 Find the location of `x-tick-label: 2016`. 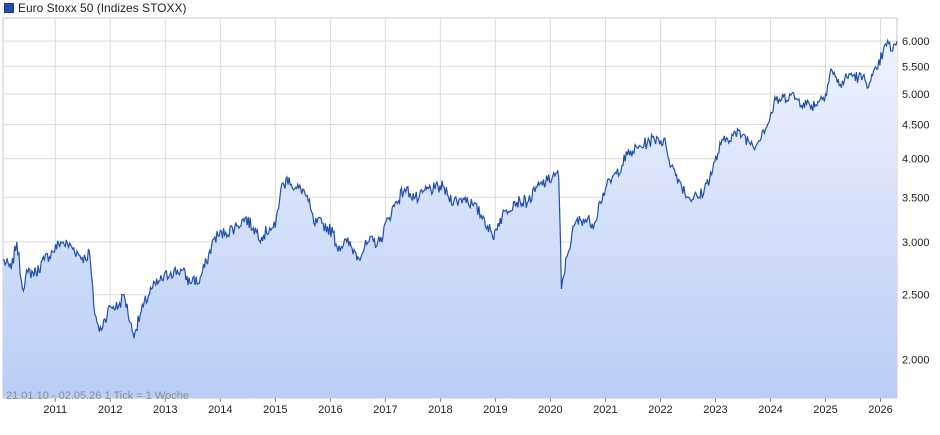

x-tick-label: 2016 is located at coordinates (330, 410).